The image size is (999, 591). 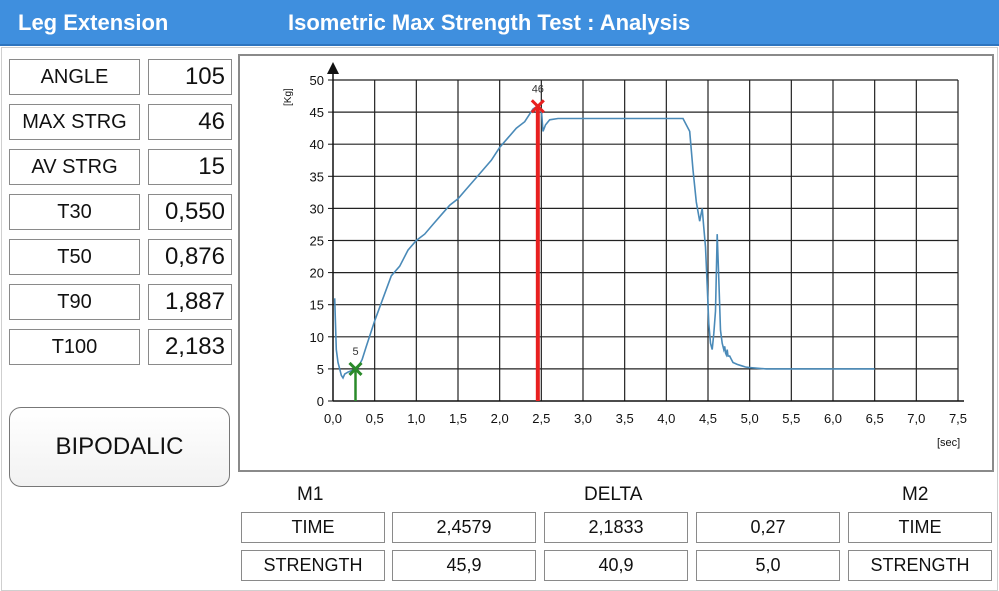 What do you see at coordinates (190, 122) in the screenshot?
I see `metric-value-max-strength: 46` at bounding box center [190, 122].